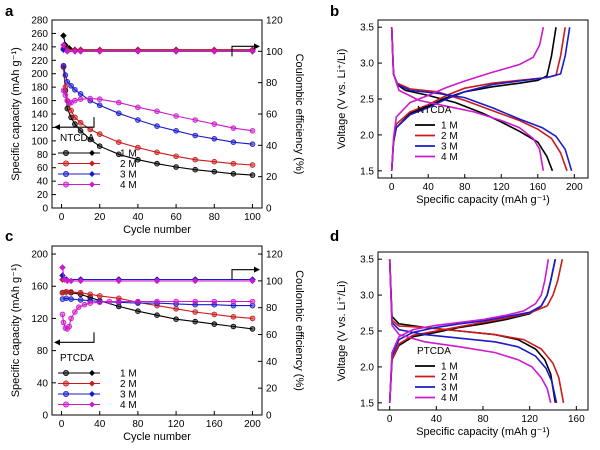 The image size is (600, 450). I want to click on plot-area, so click(158, 105).